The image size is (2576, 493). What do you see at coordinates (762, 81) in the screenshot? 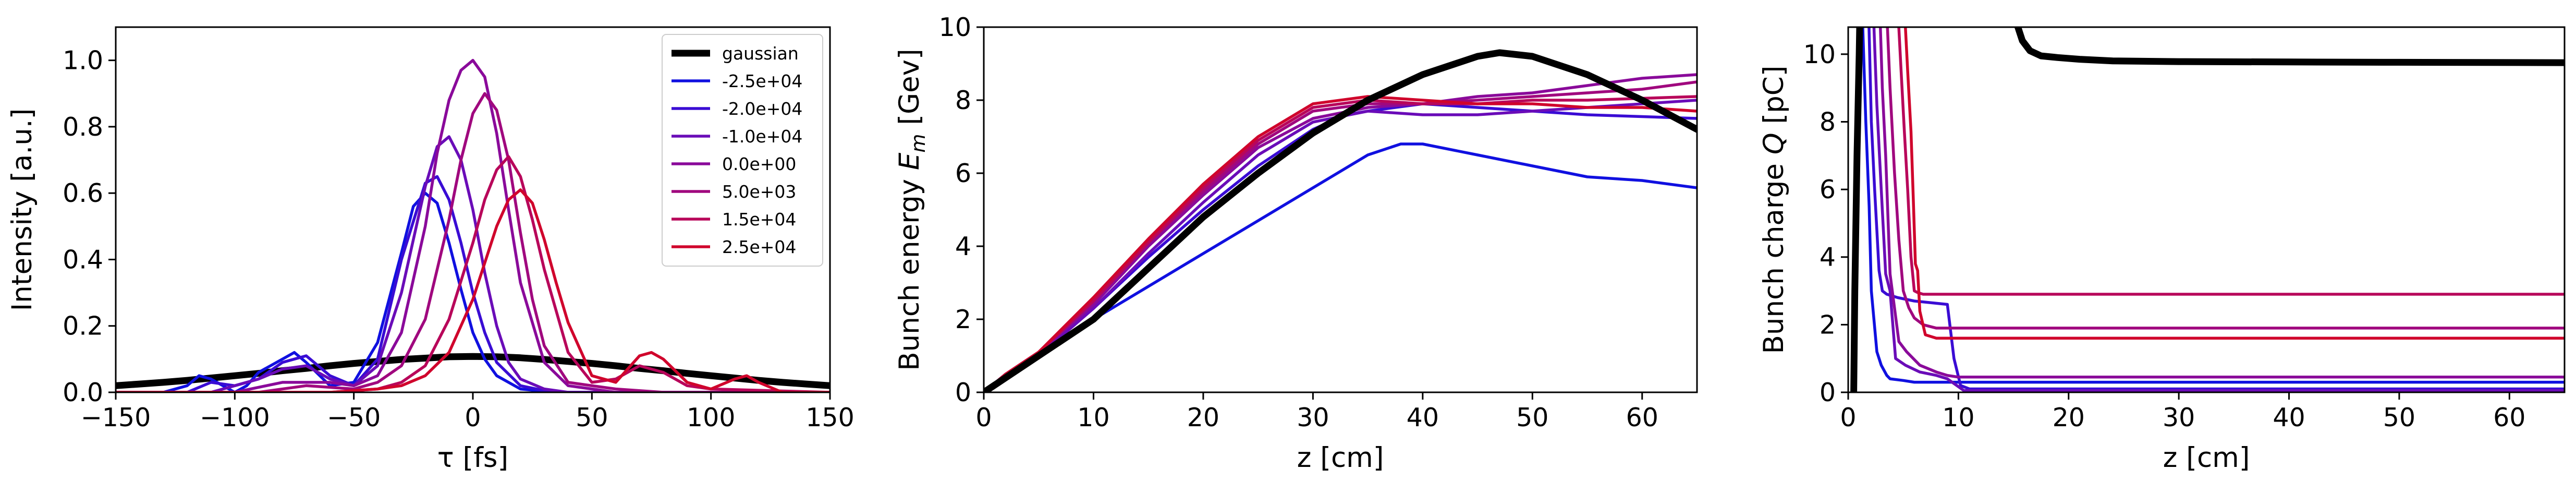
I see `legend-label: -2.5e+04` at bounding box center [762, 81].